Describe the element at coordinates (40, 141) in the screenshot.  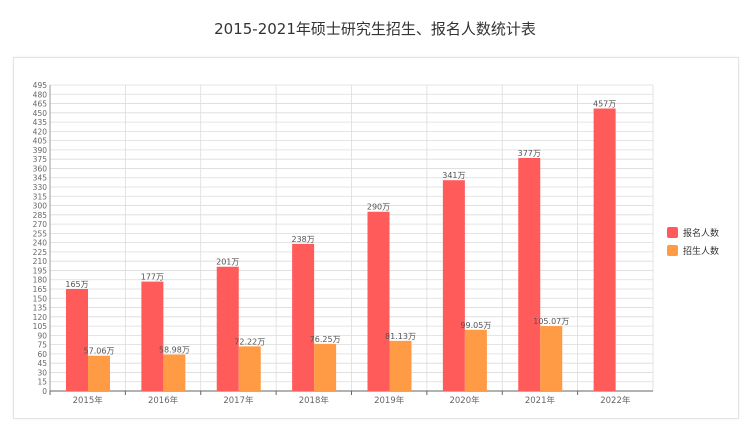
I see `y-tick-label: 405` at that location.